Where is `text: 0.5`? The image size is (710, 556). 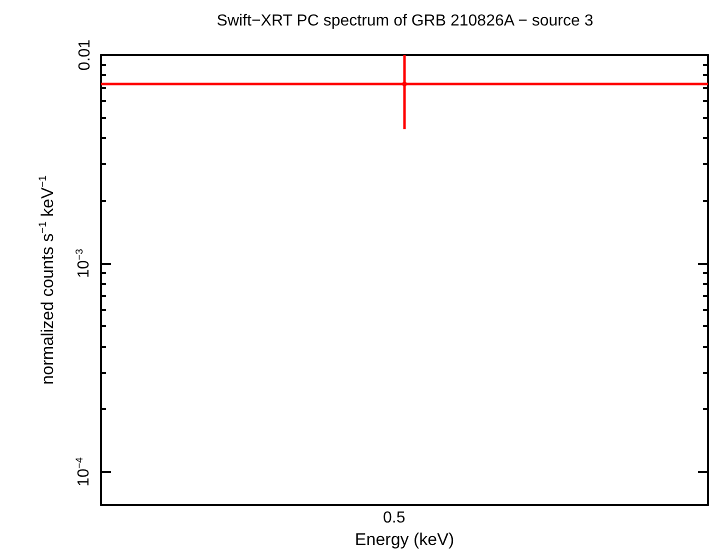 text: 0.5 is located at coordinates (394, 518).